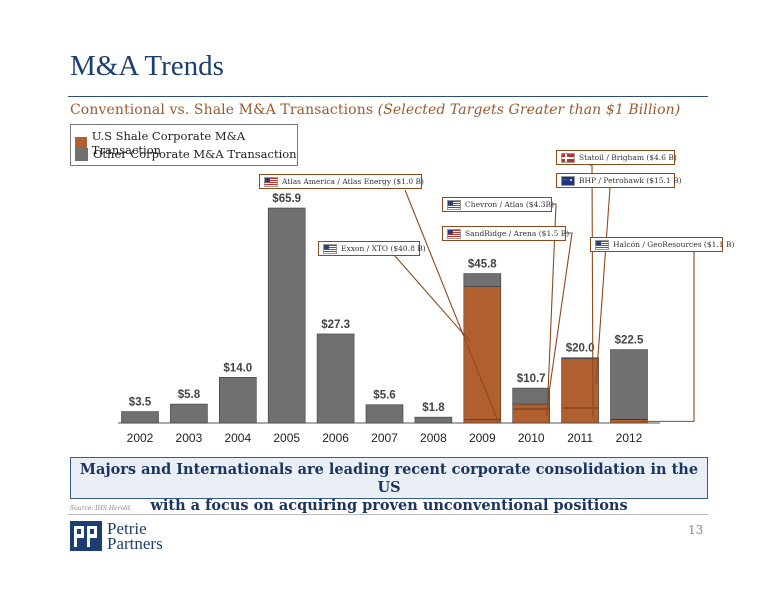 Image resolution: width=776 pixels, height=600 pixels. Describe the element at coordinates (580, 349) in the screenshot. I see `data-label-2011: $20.0` at that location.